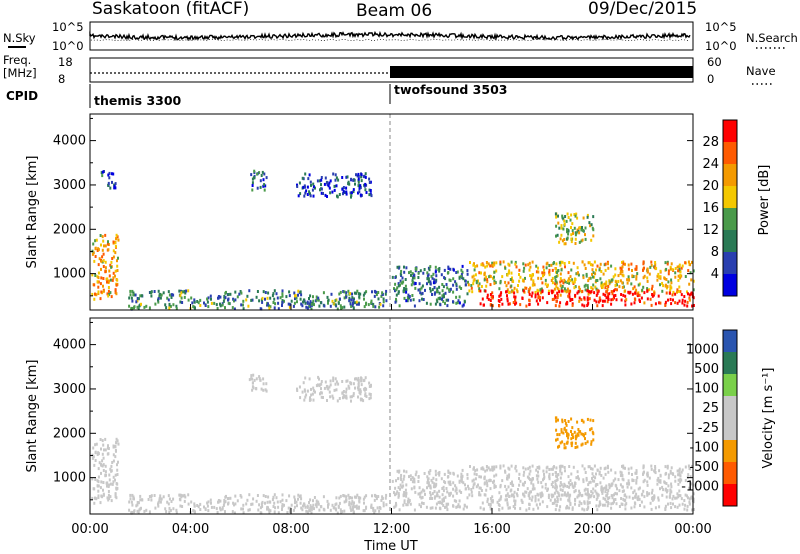  What do you see at coordinates (642, 9) in the screenshot?
I see `date-title: 09/Dec/2015` at bounding box center [642, 9].